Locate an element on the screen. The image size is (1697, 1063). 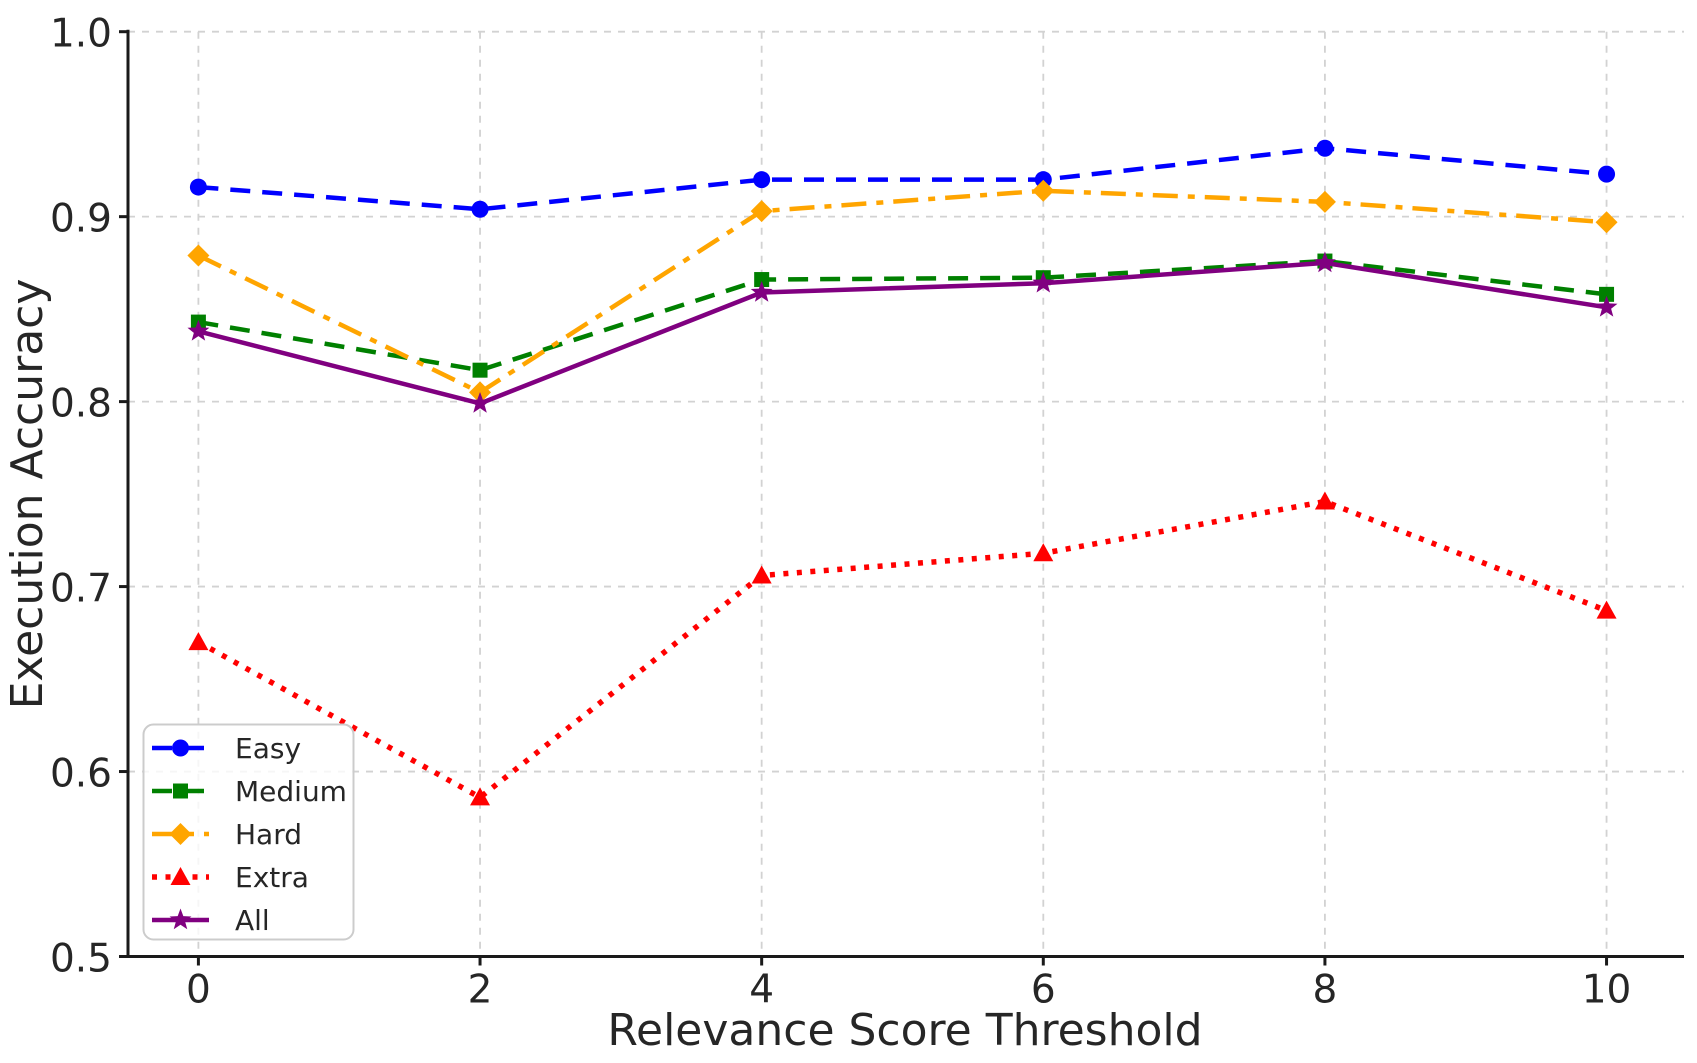
legend: Easy Medium Hard Extra All is located at coordinates (248, 832).